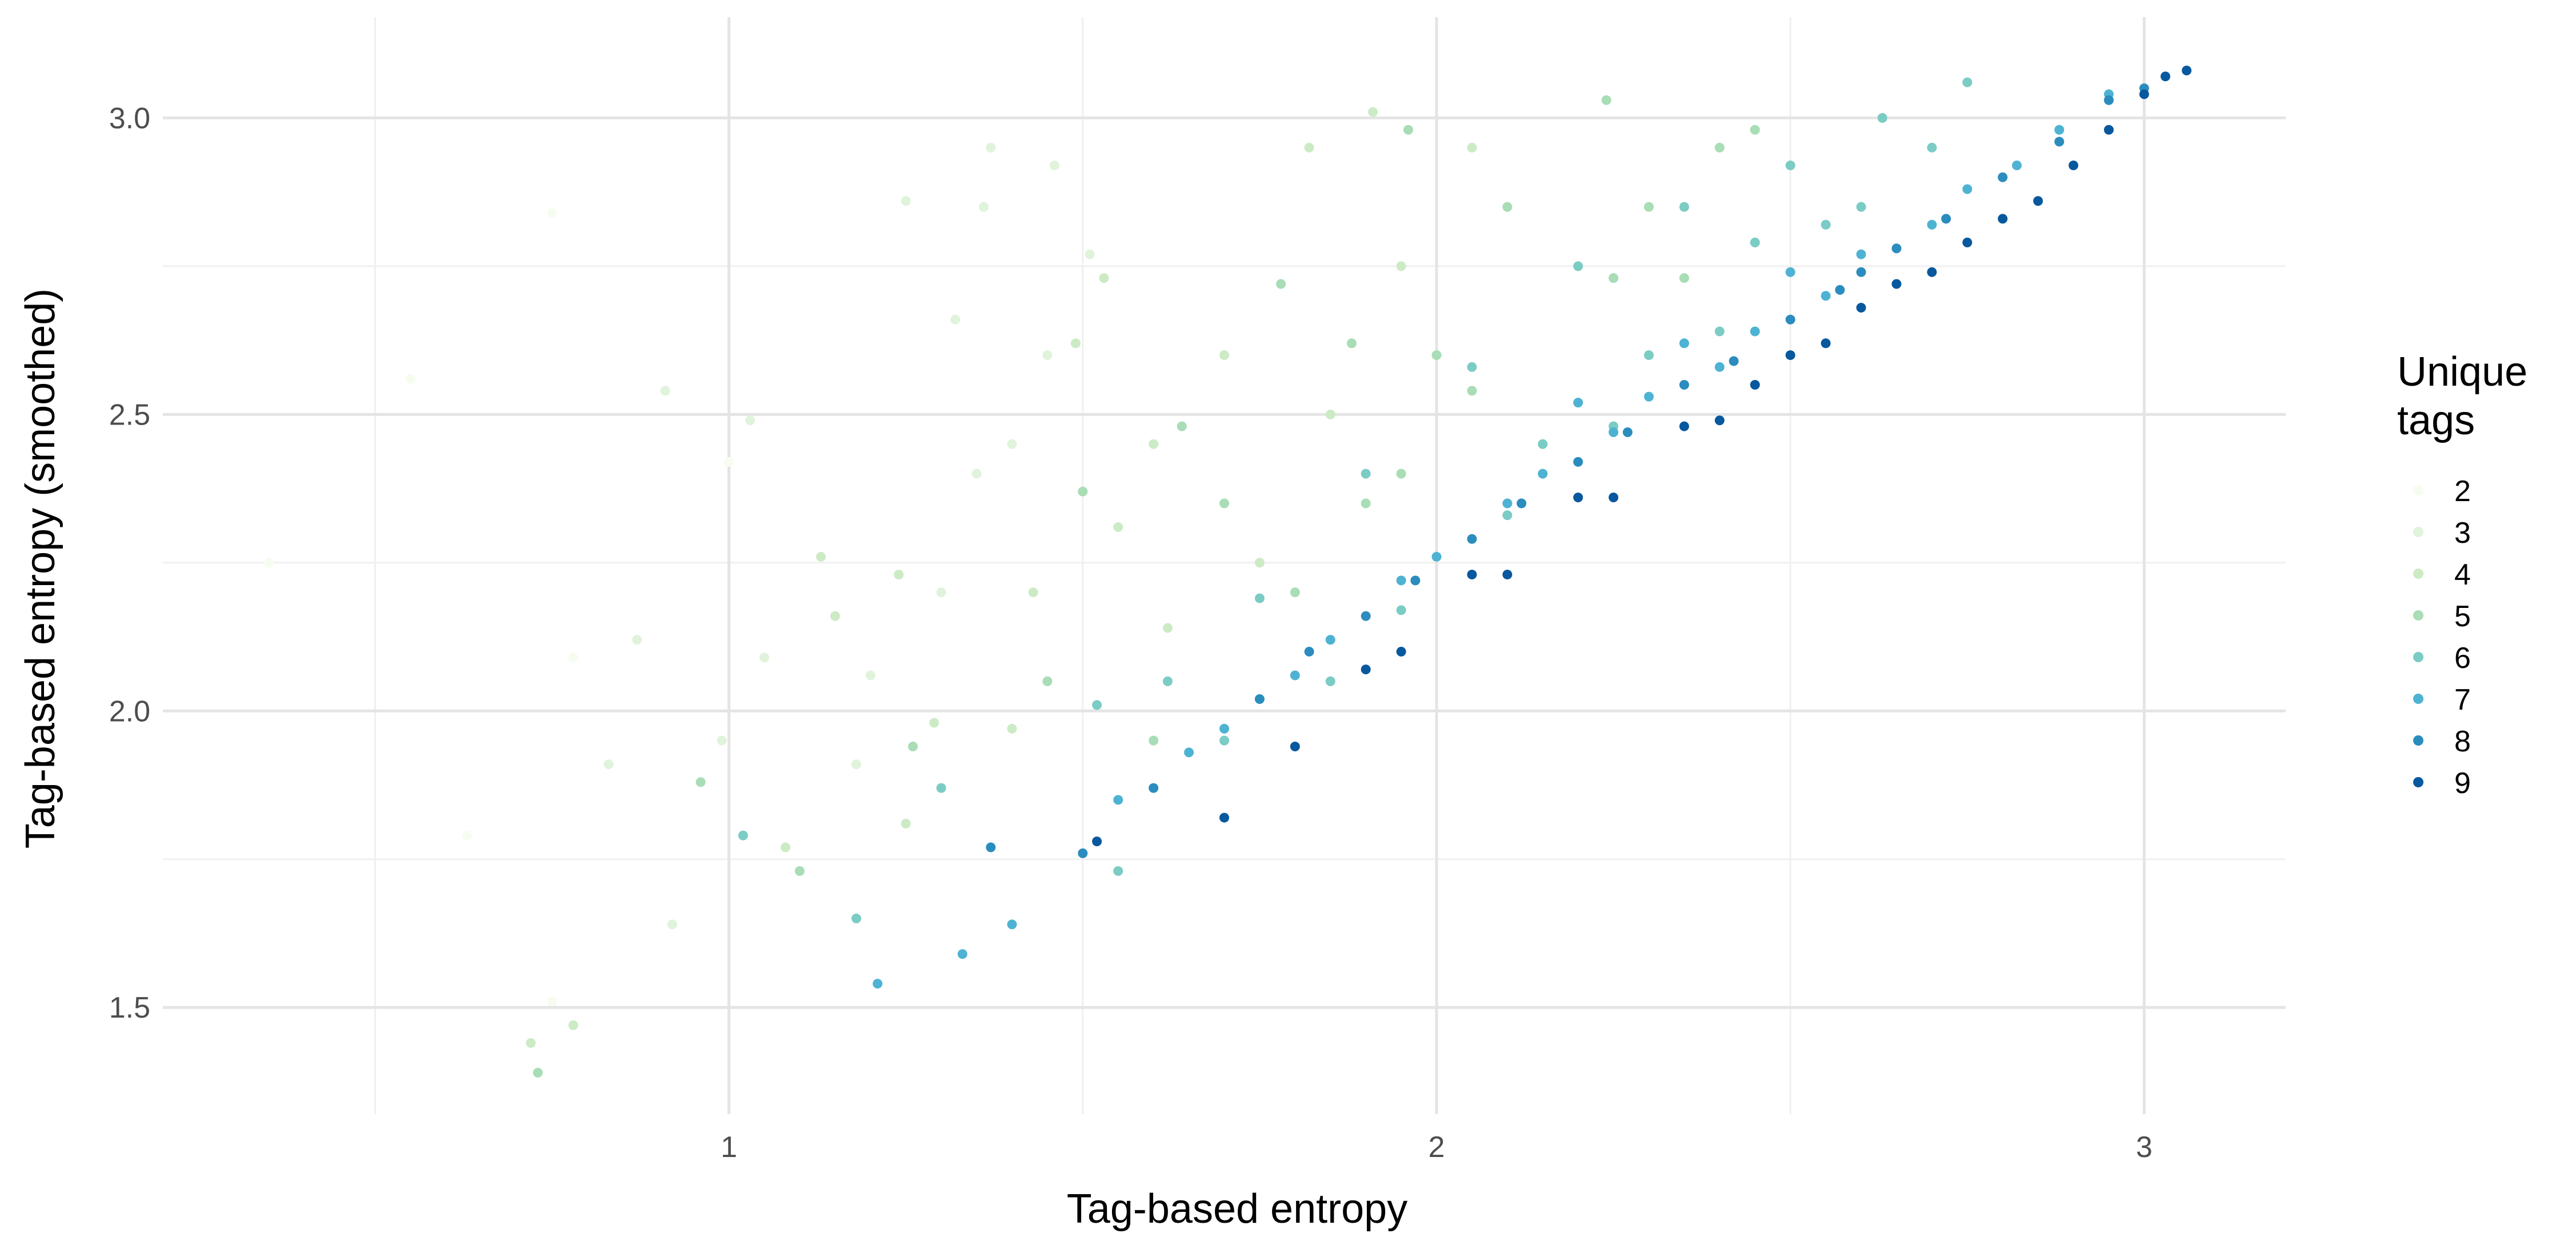  I want to click on legend: Unique tags 2 3 4 5 6 7 8 9, so click(2462, 574).